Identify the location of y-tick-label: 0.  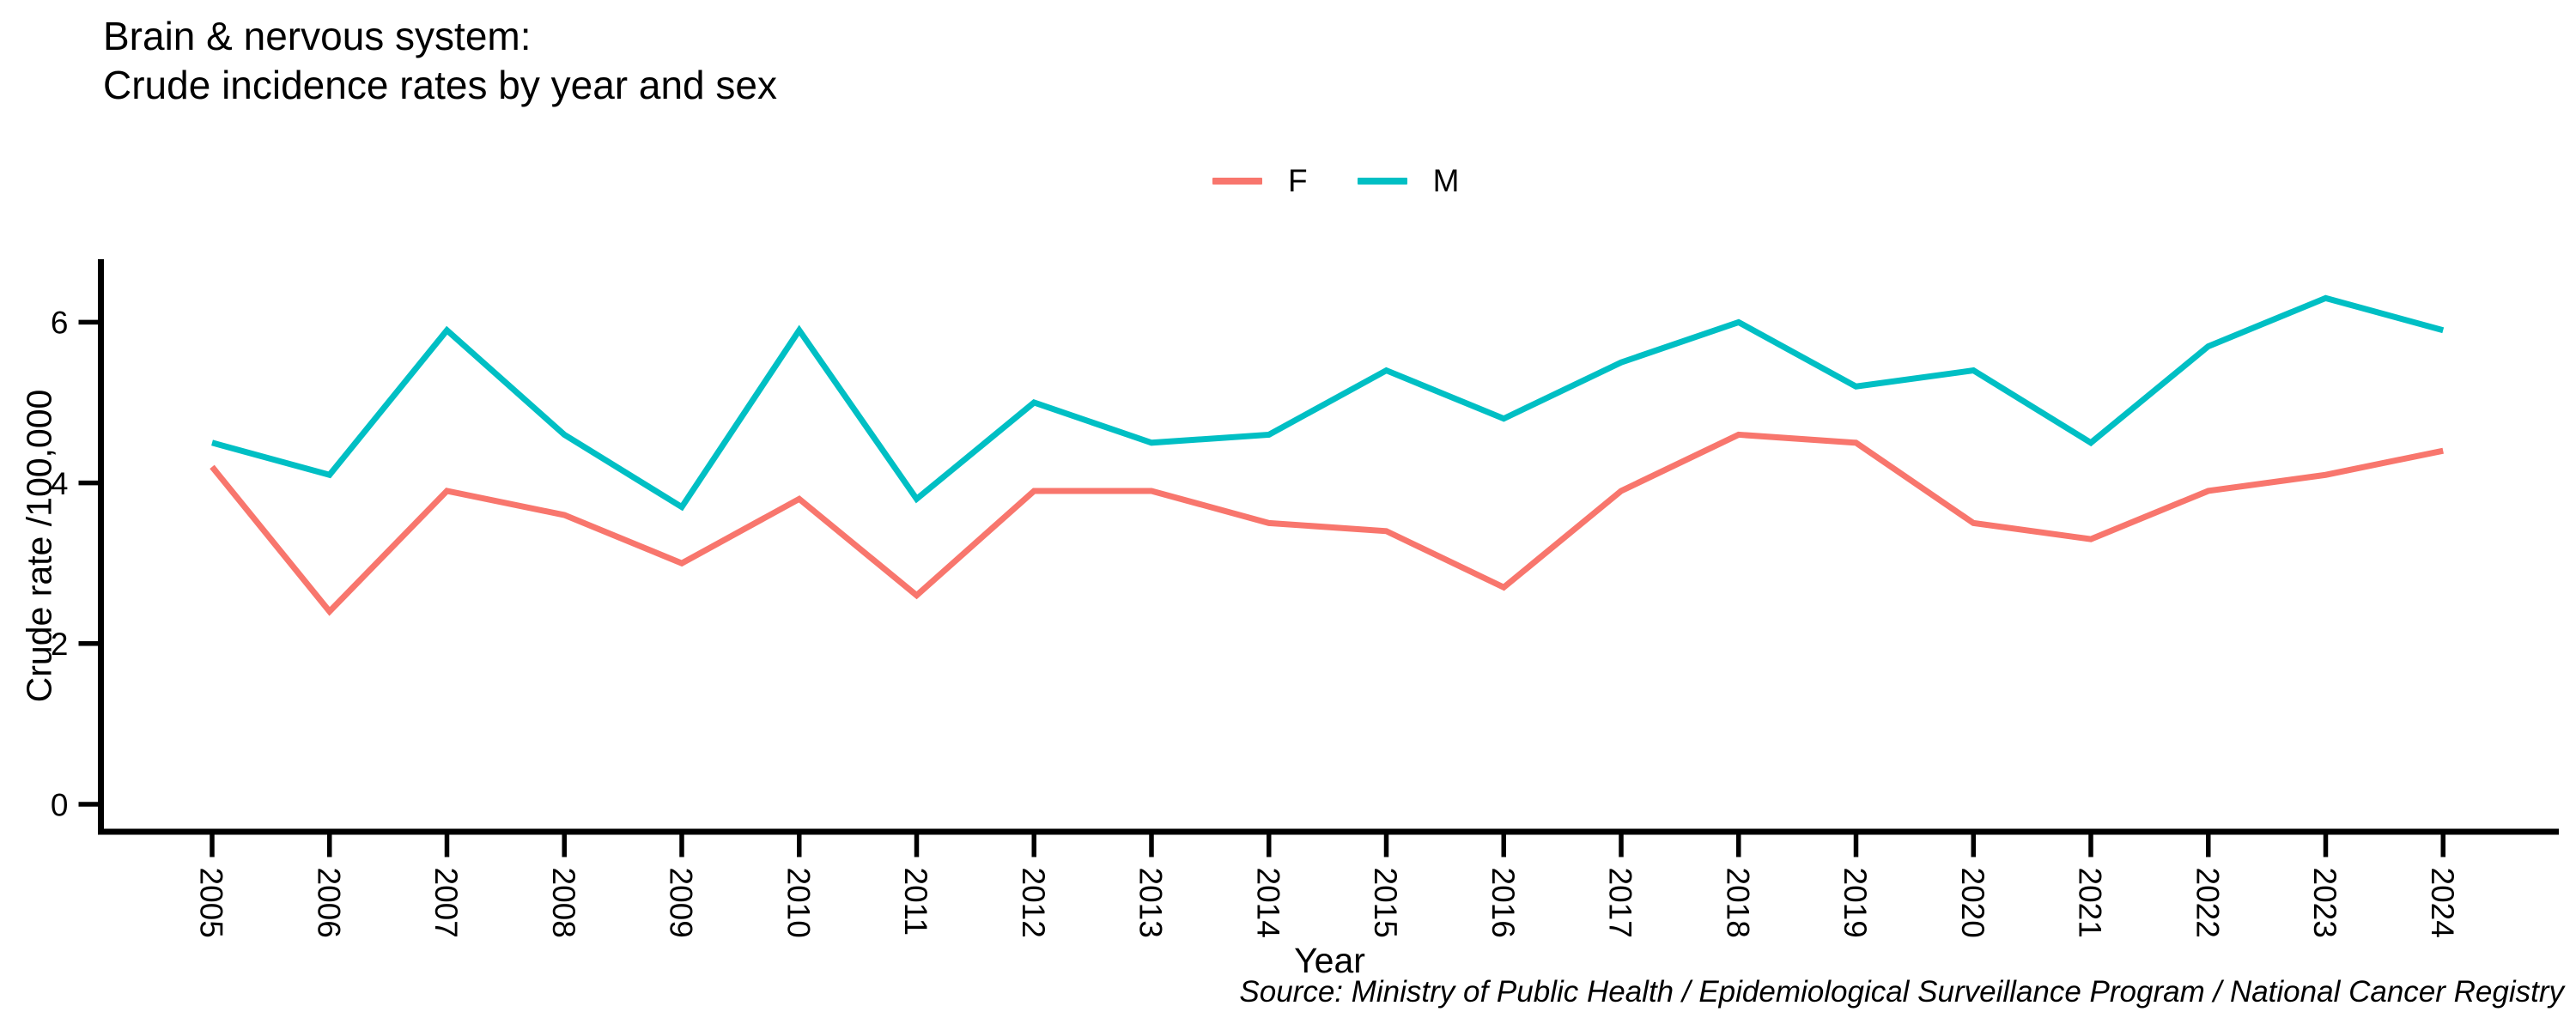
(60, 804).